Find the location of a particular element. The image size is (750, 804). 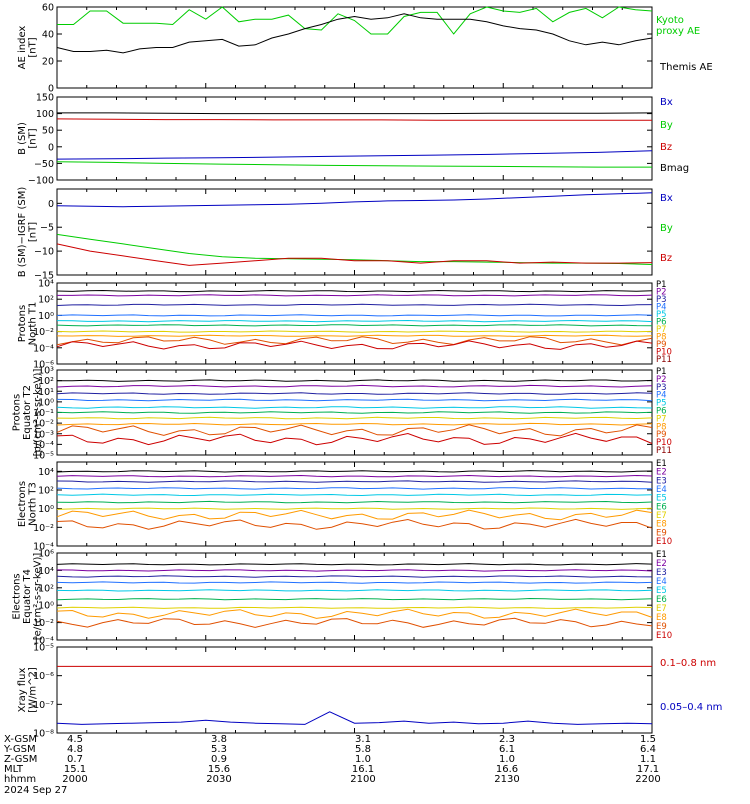

e_eq-ylabel: Electrons is located at coordinates (17, 596).